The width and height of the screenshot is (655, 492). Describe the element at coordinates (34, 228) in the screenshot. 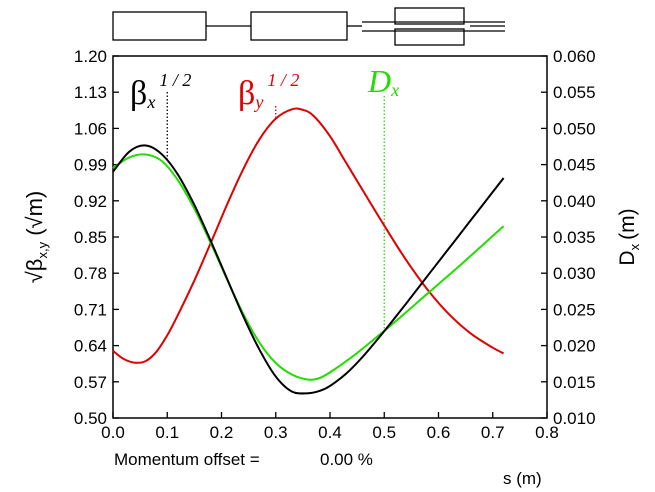

I see `y-left-label-open: (√` at that location.